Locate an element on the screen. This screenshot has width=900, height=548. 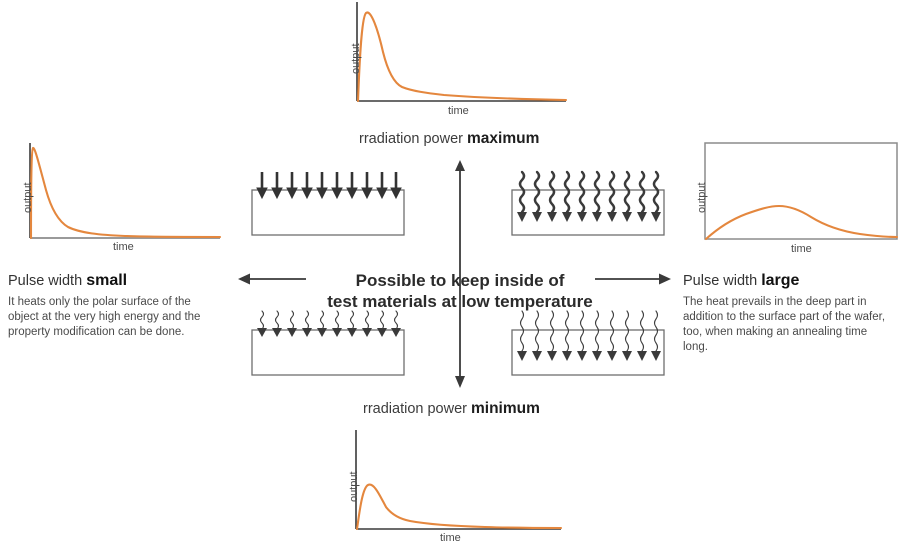
wafer-top-left is located at coordinates (328, 204).